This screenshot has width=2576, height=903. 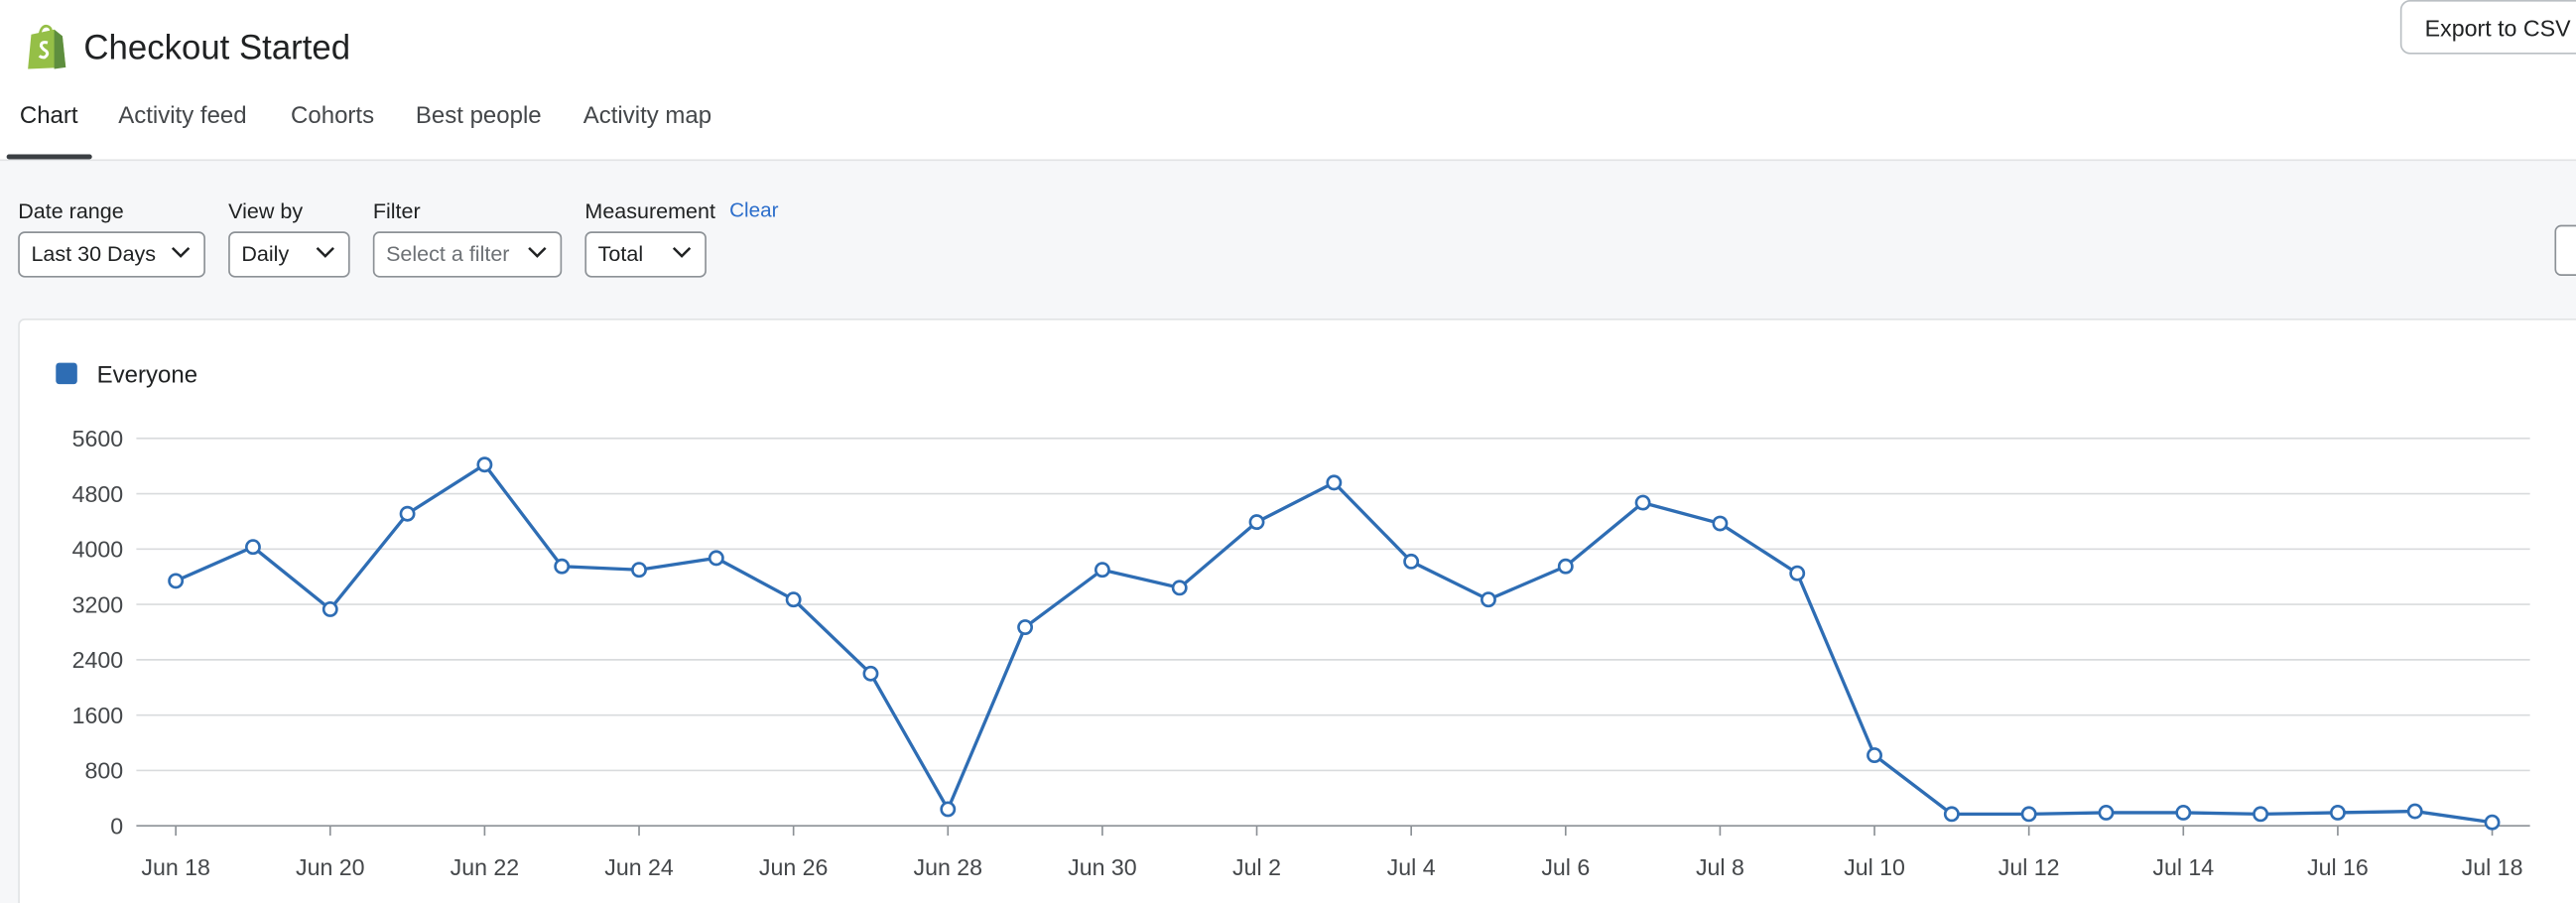 I want to click on x-tick-label: Jul 12, so click(x=2029, y=867).